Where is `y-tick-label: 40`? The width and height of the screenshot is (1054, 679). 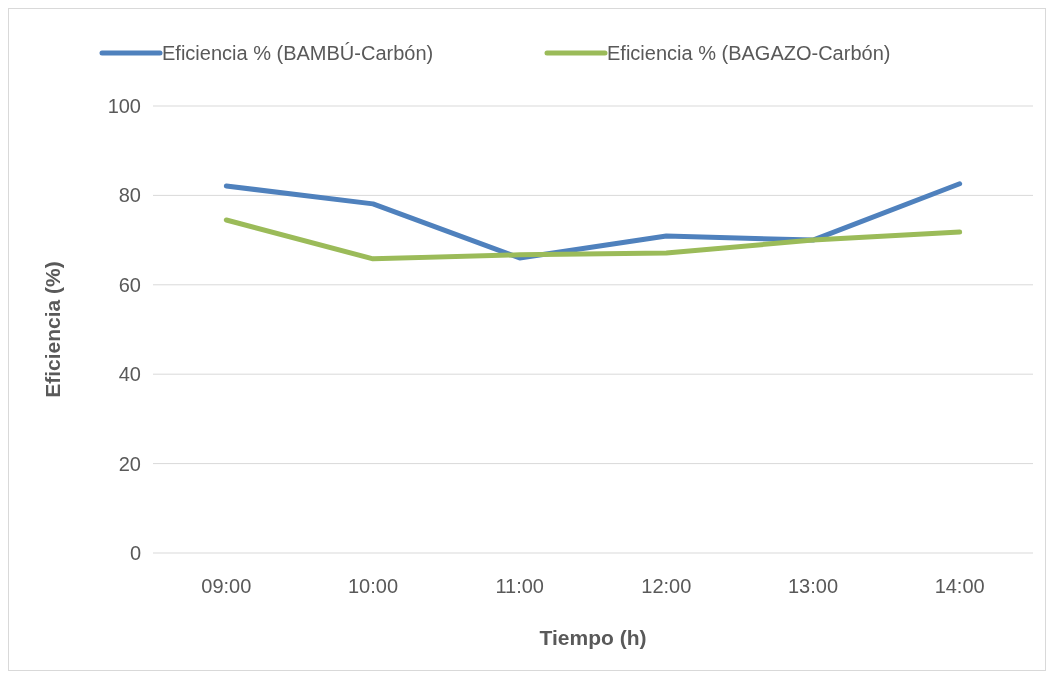
y-tick-label: 40 is located at coordinates (129, 374).